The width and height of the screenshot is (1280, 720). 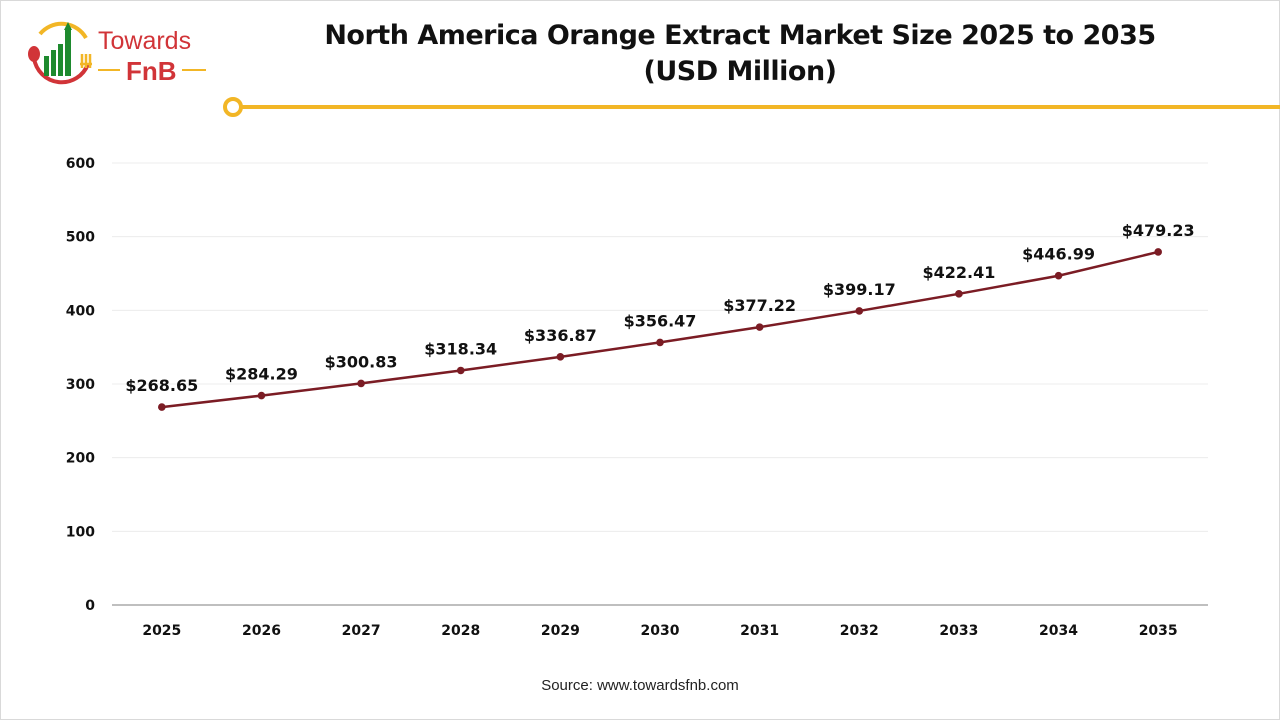 I want to click on logo-text-fnb: FnB, so click(x=151, y=71).